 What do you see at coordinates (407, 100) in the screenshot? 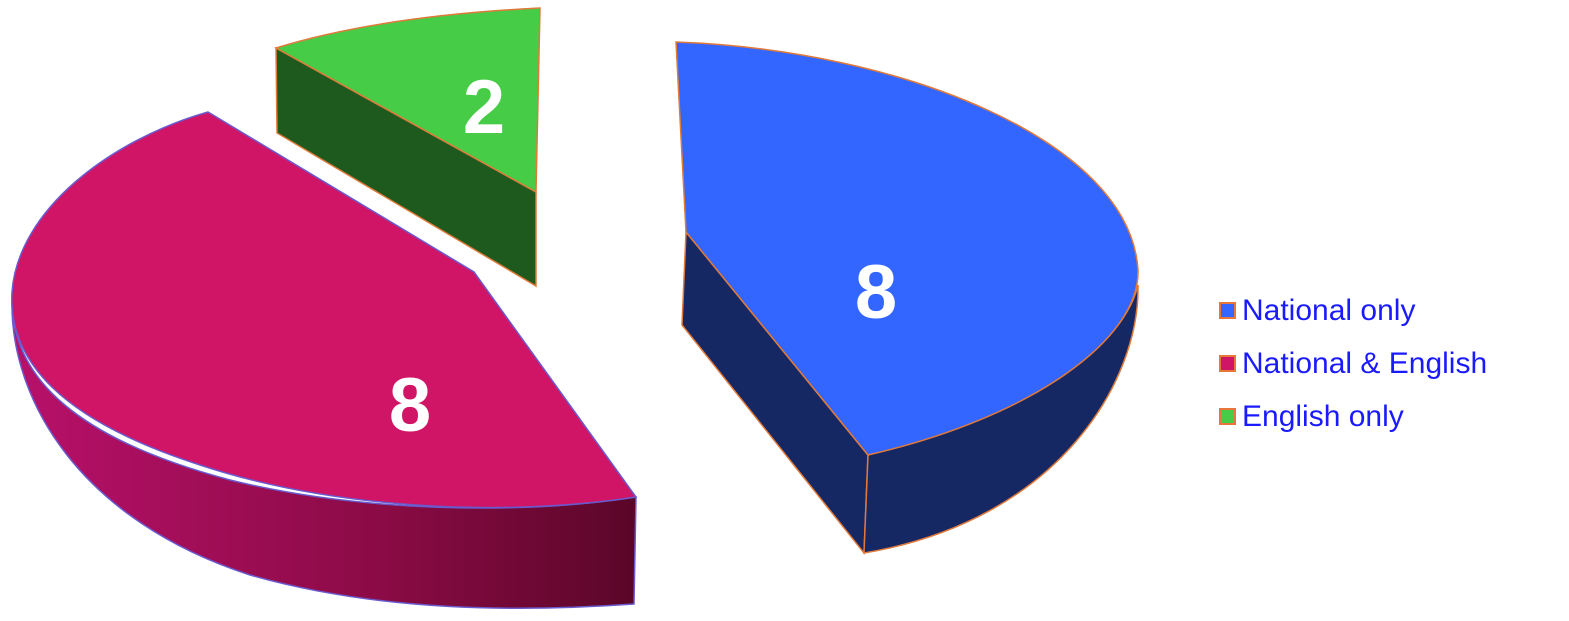
I see `slice-top-english-only` at bounding box center [407, 100].